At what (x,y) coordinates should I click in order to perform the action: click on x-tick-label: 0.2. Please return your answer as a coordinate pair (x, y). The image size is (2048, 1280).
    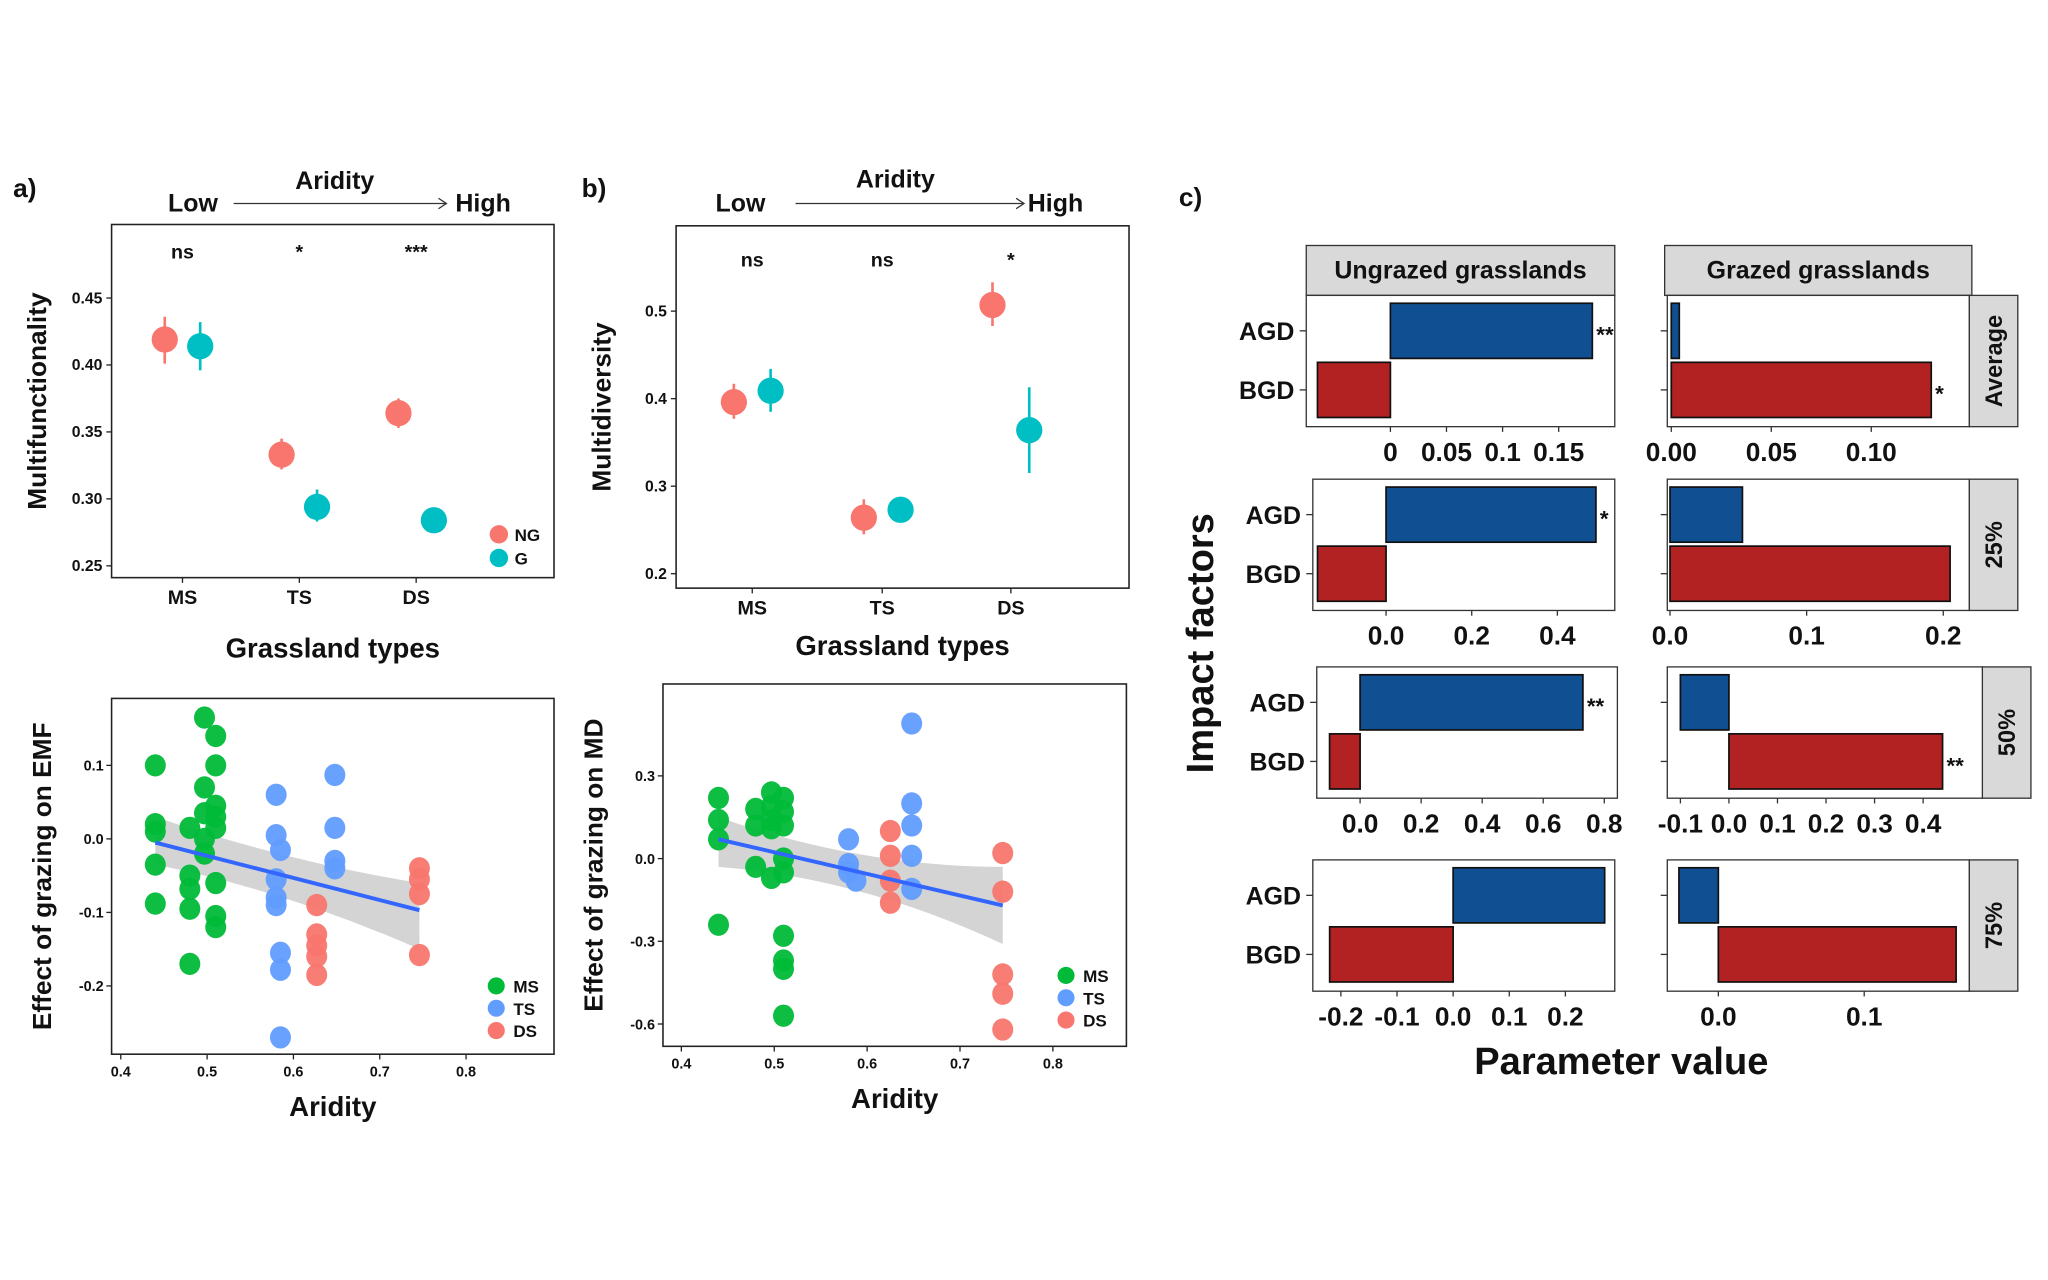
    Looking at the image, I should click on (1421, 823).